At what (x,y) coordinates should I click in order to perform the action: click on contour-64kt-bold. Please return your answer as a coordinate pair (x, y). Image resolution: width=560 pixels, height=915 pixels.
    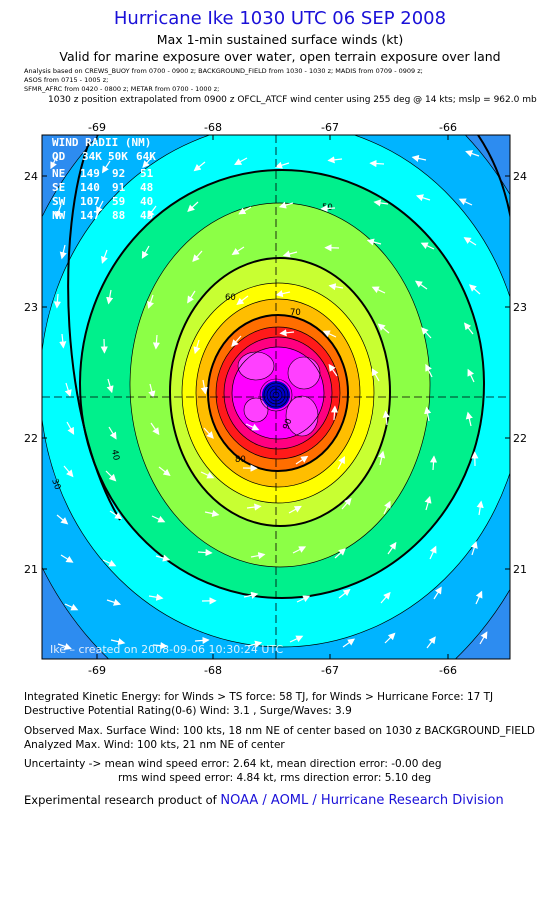
    Looking at the image, I should click on (280, 392).